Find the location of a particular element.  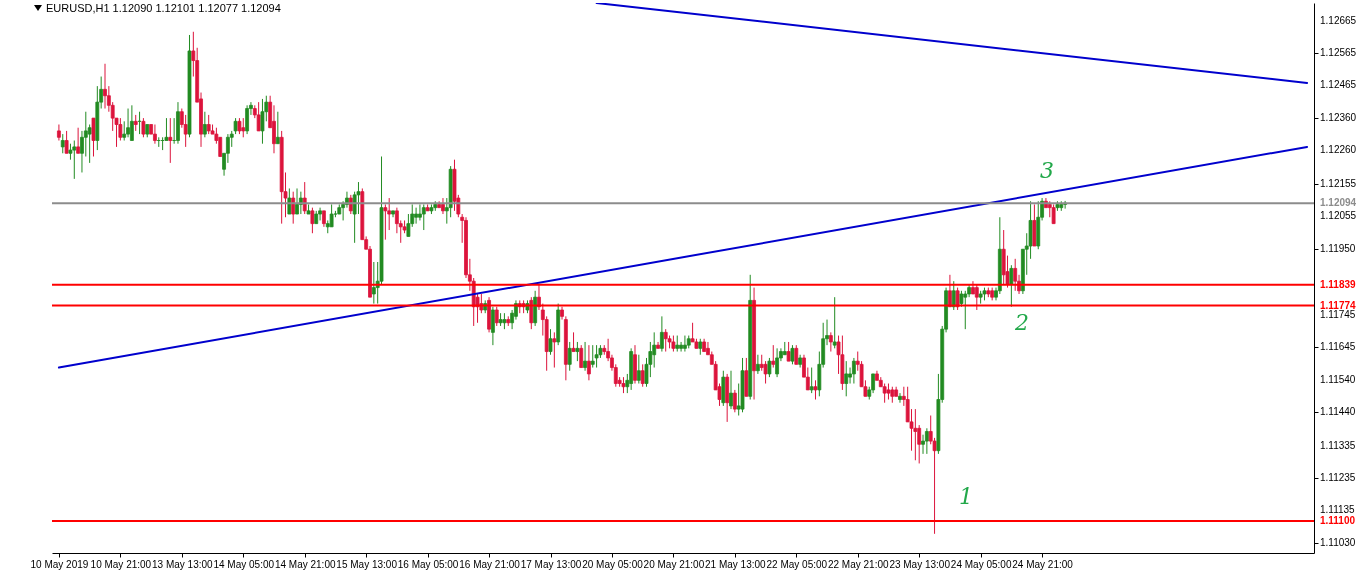

y-tick-label: 1.11645 is located at coordinates (1338, 346).